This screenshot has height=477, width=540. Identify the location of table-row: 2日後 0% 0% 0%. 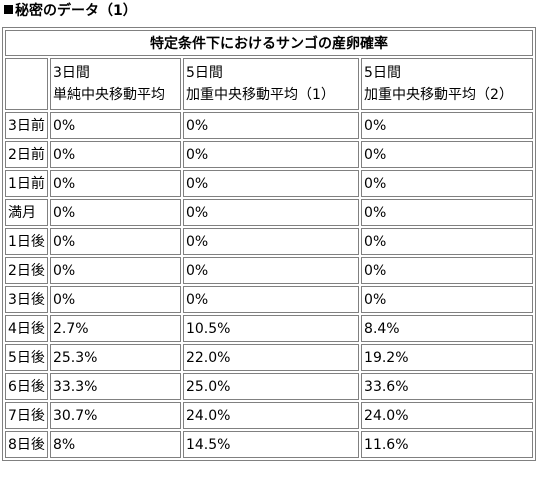
(269, 270).